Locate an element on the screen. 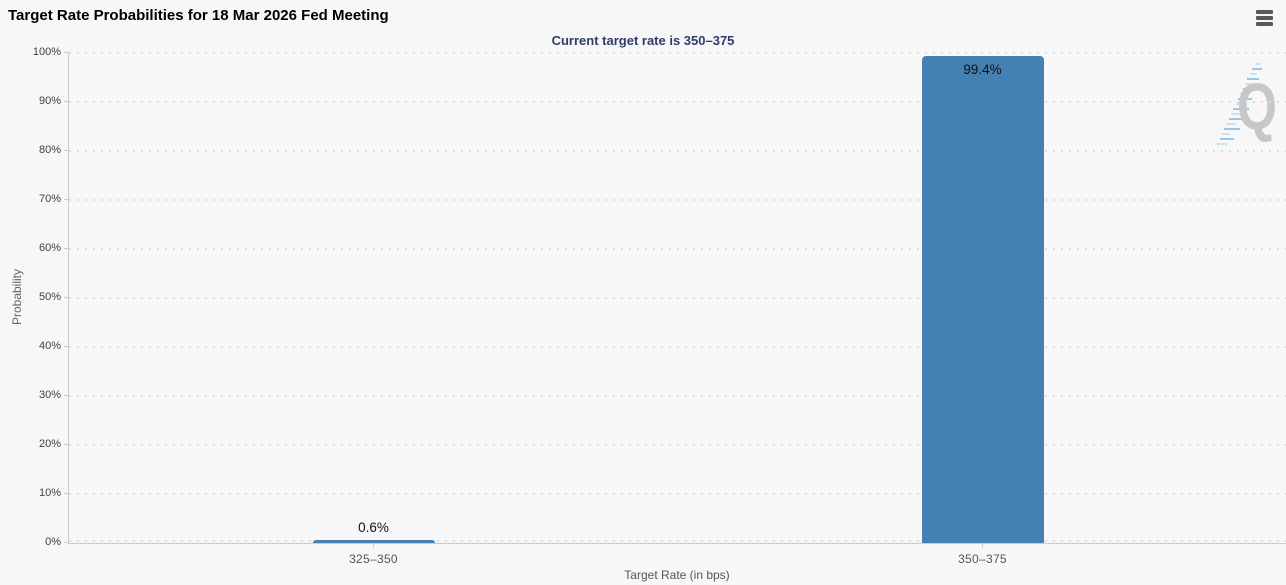  y-tick-label: 90% is located at coordinates (49, 101).